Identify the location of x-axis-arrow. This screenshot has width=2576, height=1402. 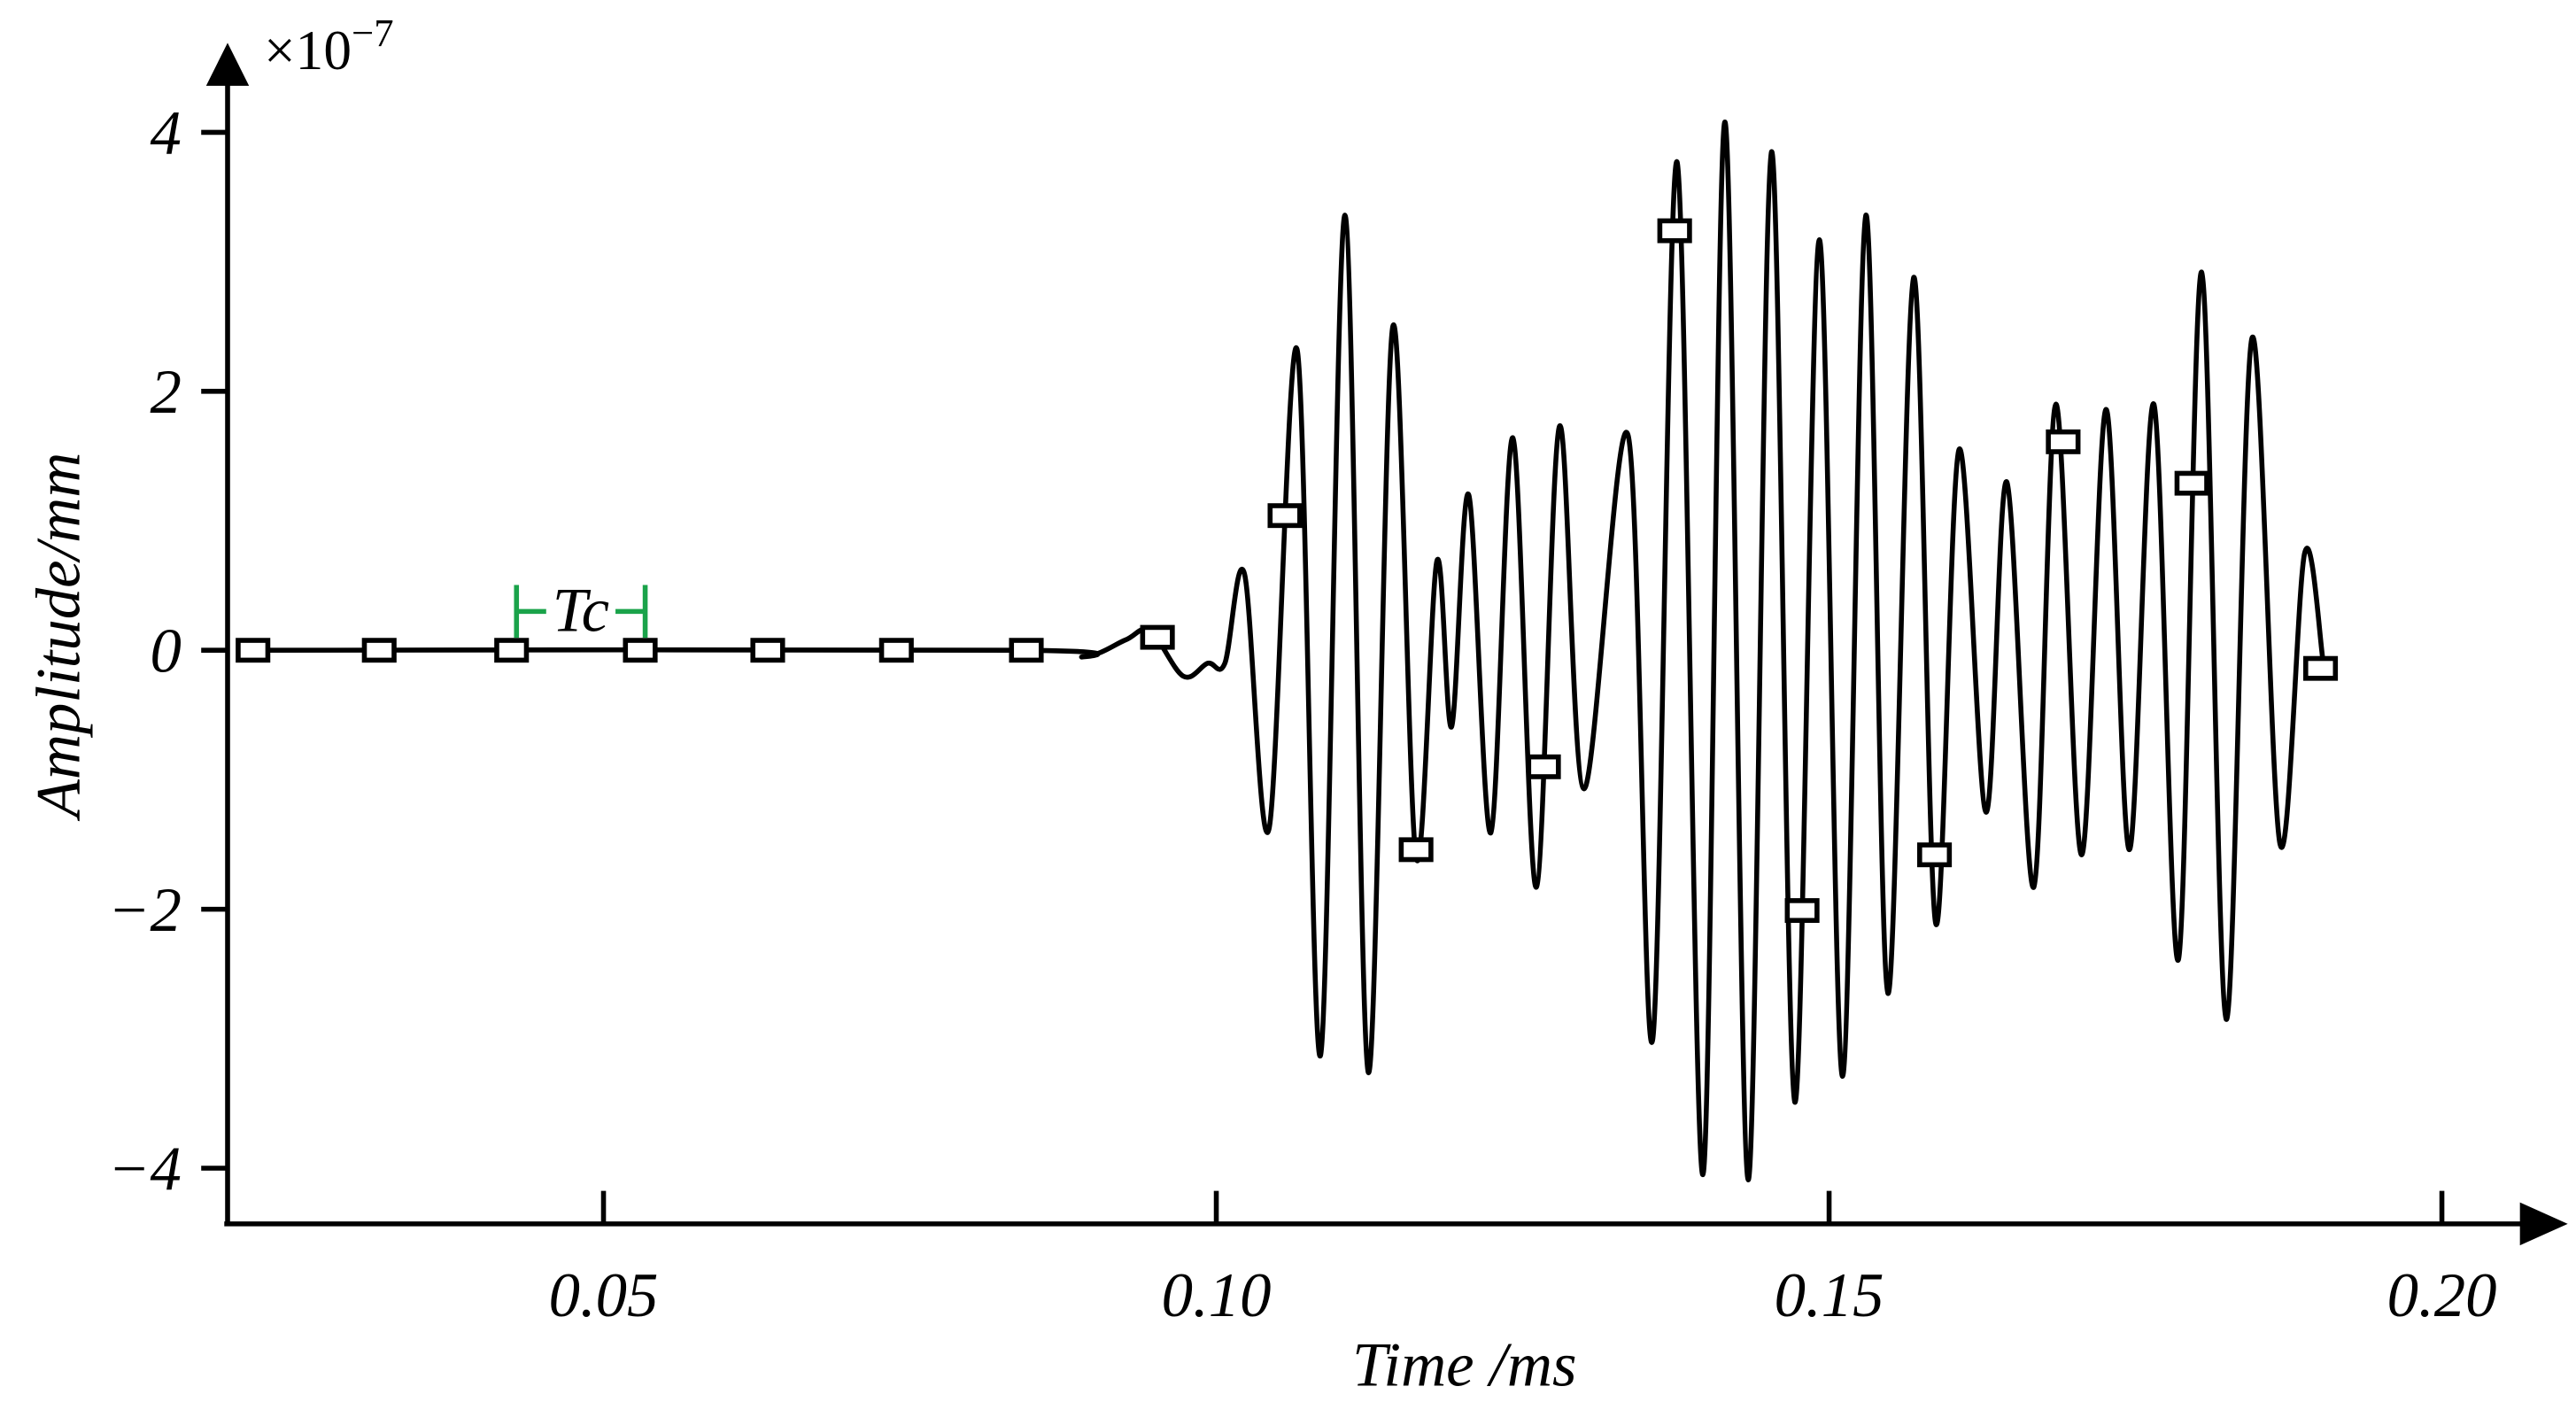
(2543, 1224).